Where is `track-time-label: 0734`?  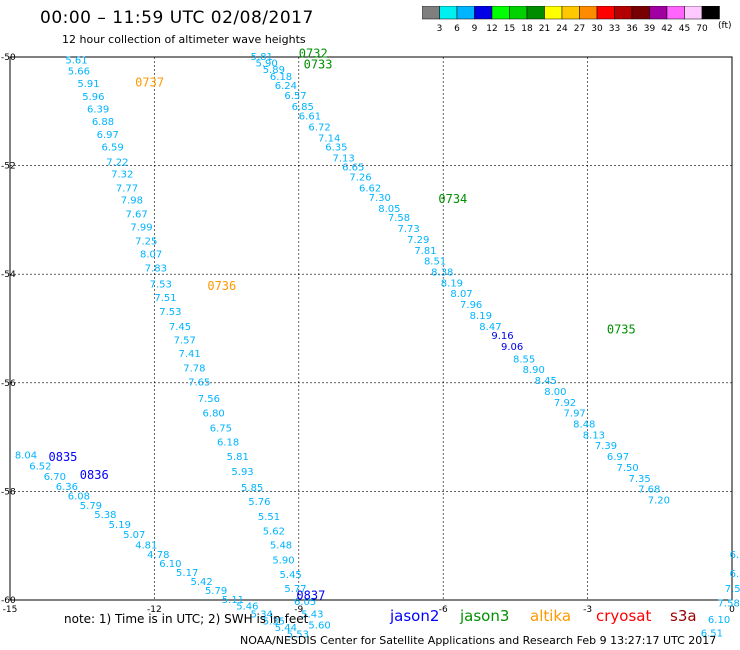
track-time-label: 0734 is located at coordinates (452, 199).